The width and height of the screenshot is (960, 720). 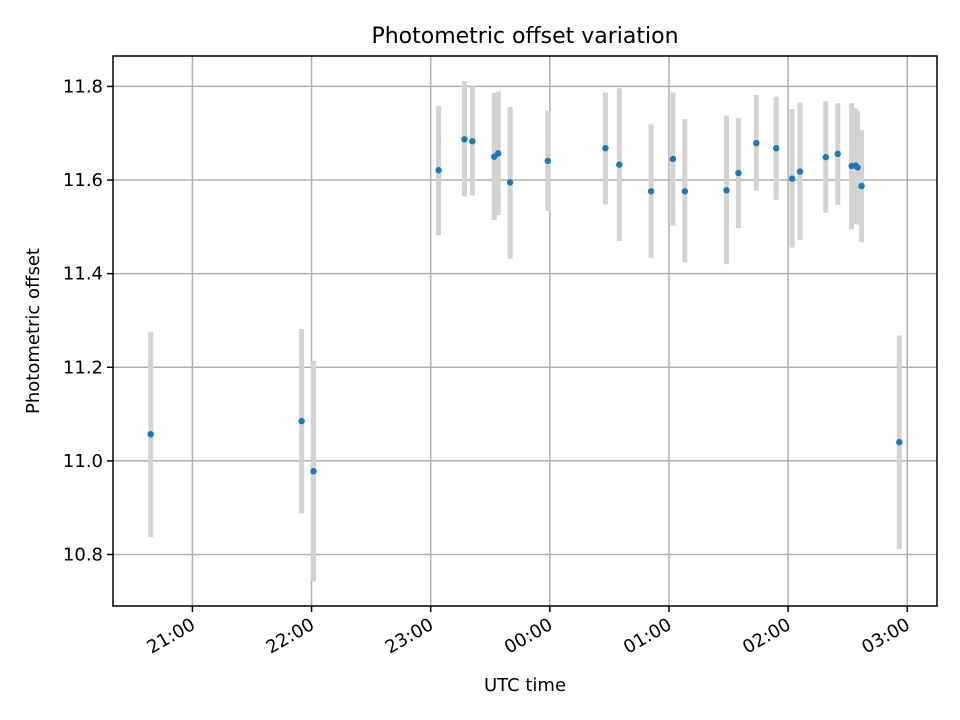 I want to click on x-tick-label: 01:00, so click(x=647, y=636).